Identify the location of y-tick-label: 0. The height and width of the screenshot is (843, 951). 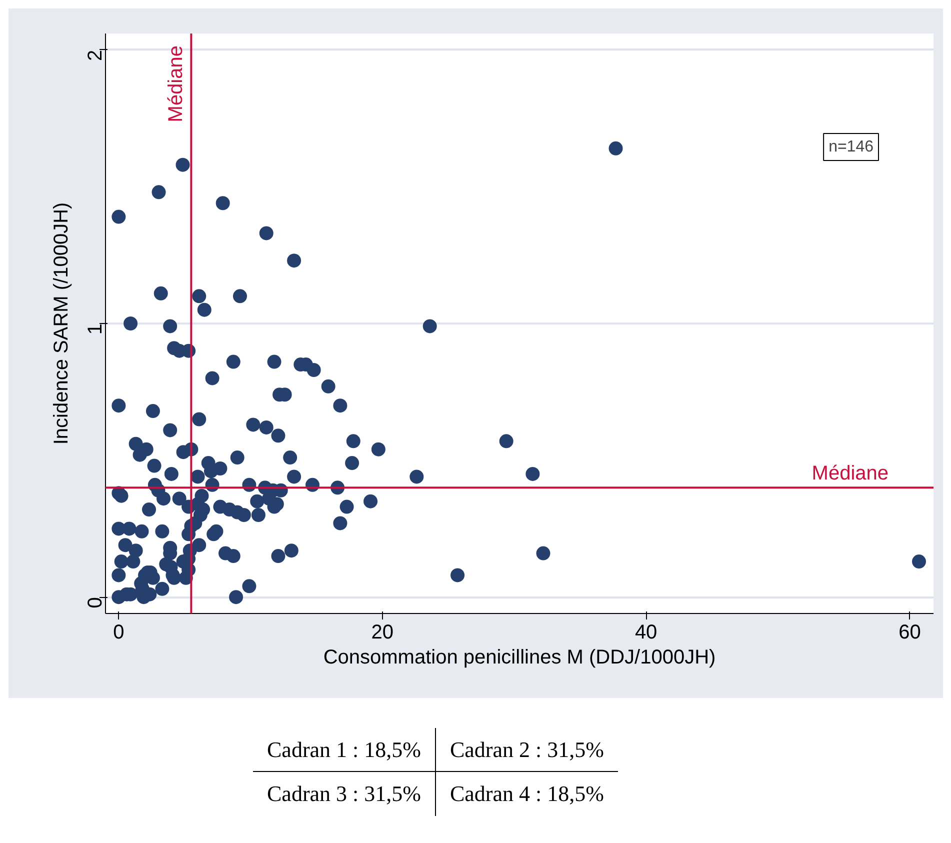
(95, 602).